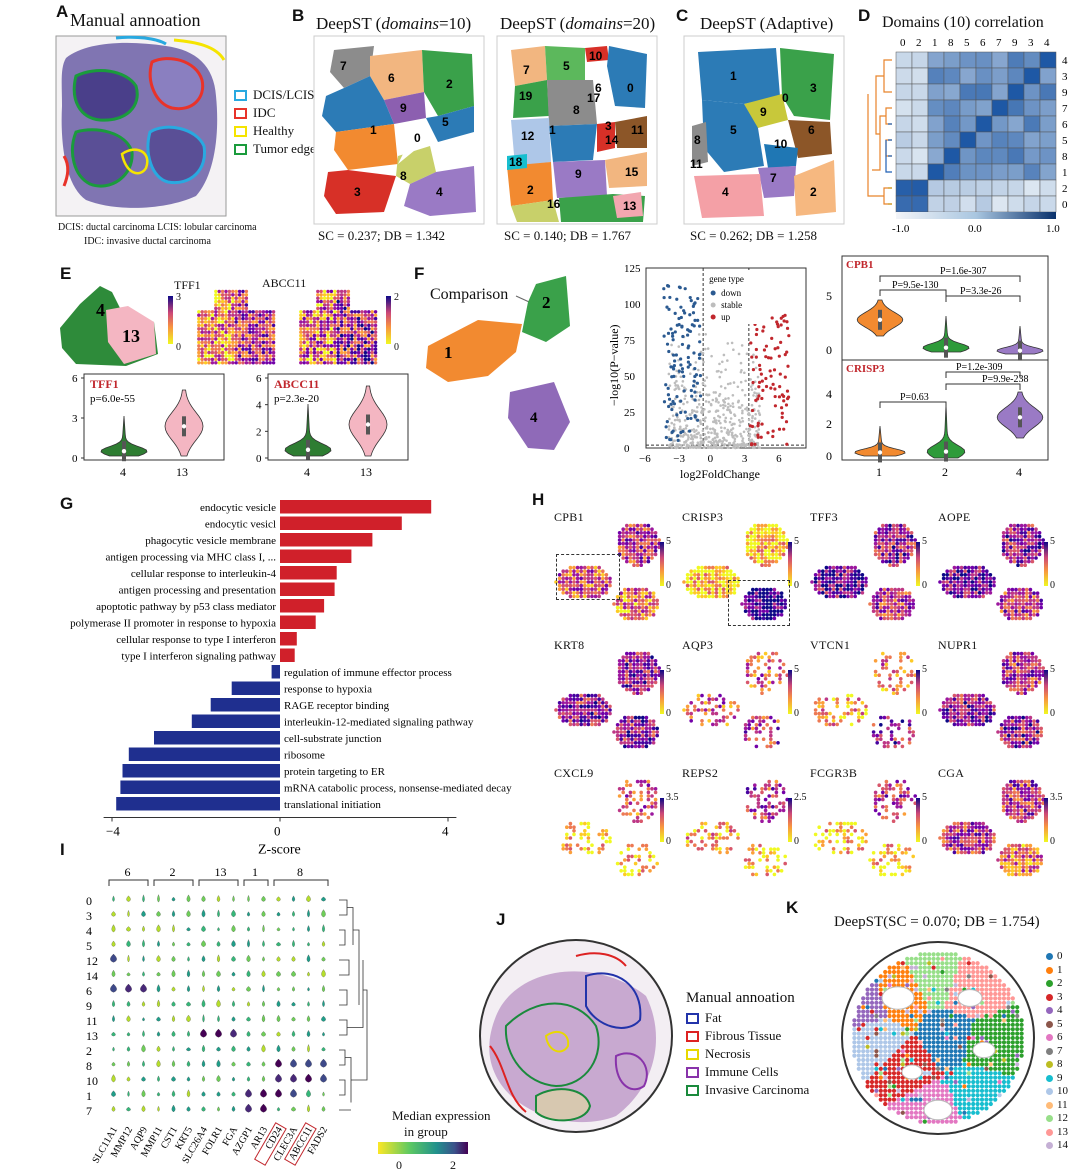 This screenshot has width=1080, height=1174. Describe the element at coordinates (394, 23) in the screenshot. I see `panel-b-left-title: DeepST (domains=10)` at that location.